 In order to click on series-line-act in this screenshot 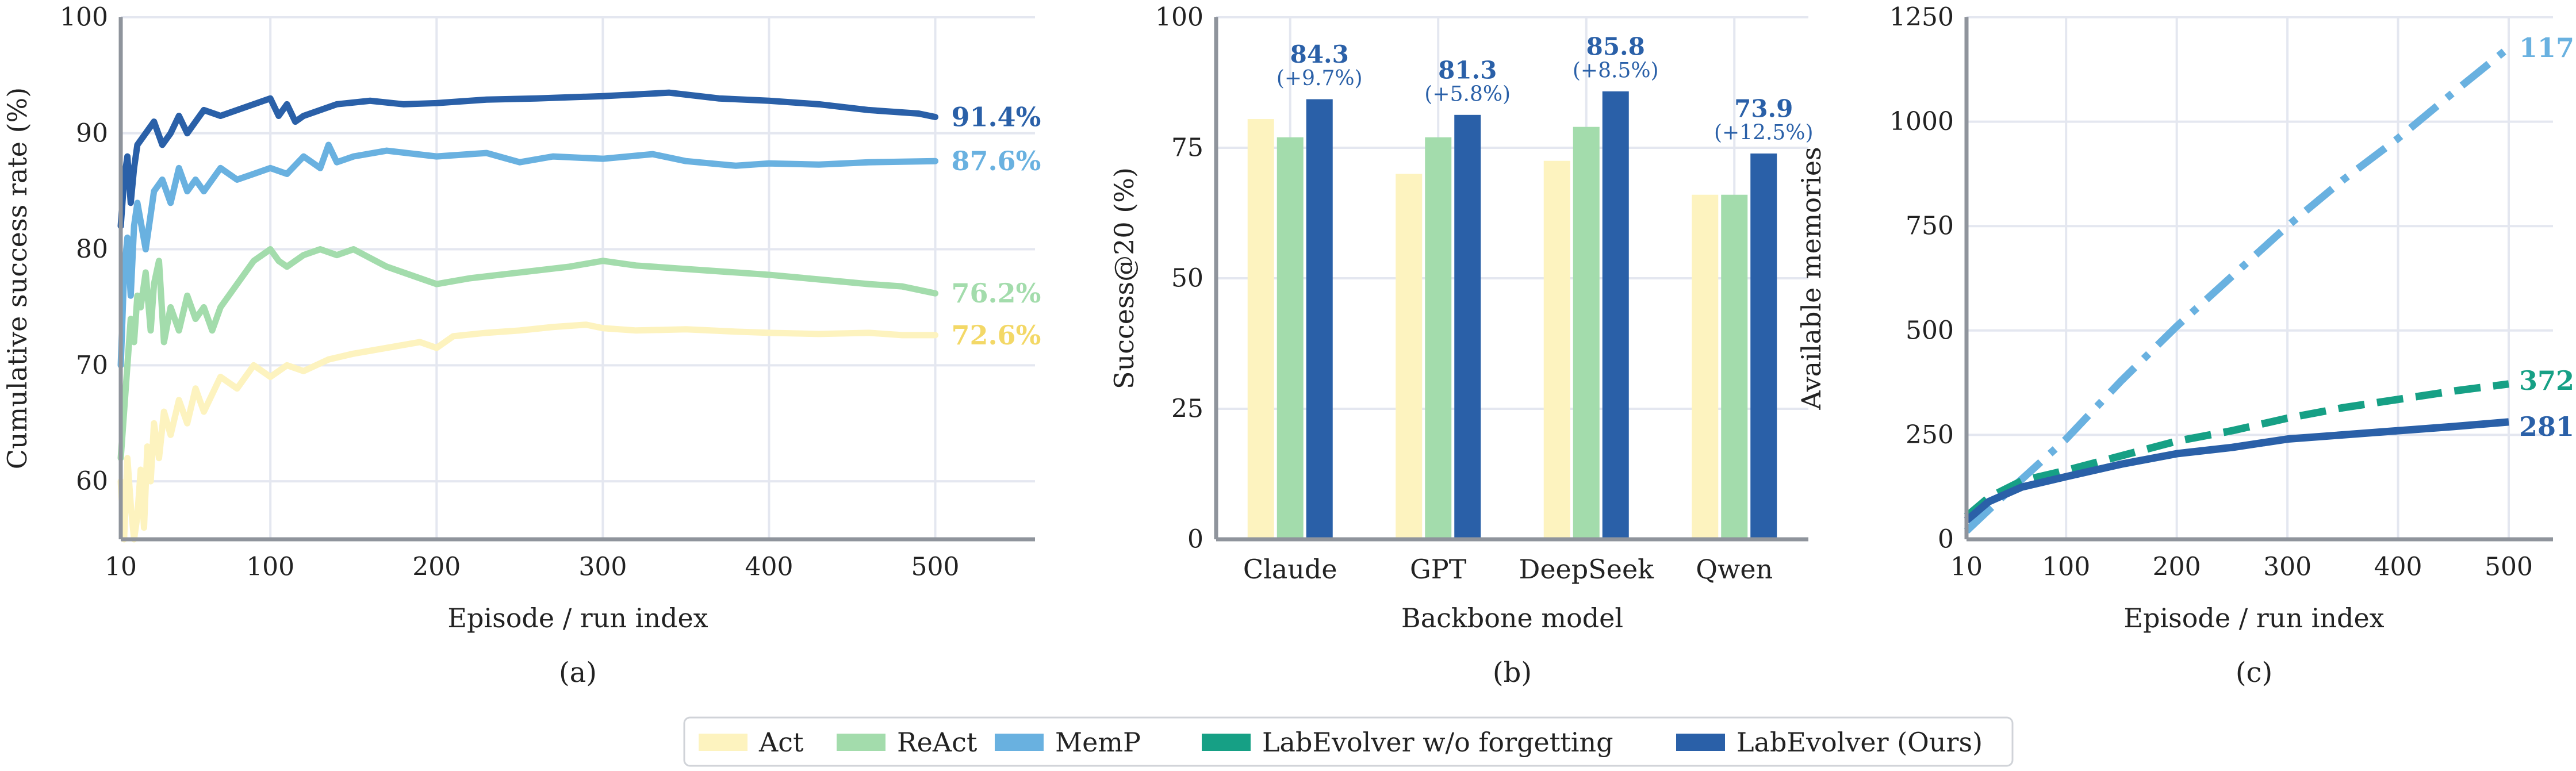, I will do `click(528, 432)`.